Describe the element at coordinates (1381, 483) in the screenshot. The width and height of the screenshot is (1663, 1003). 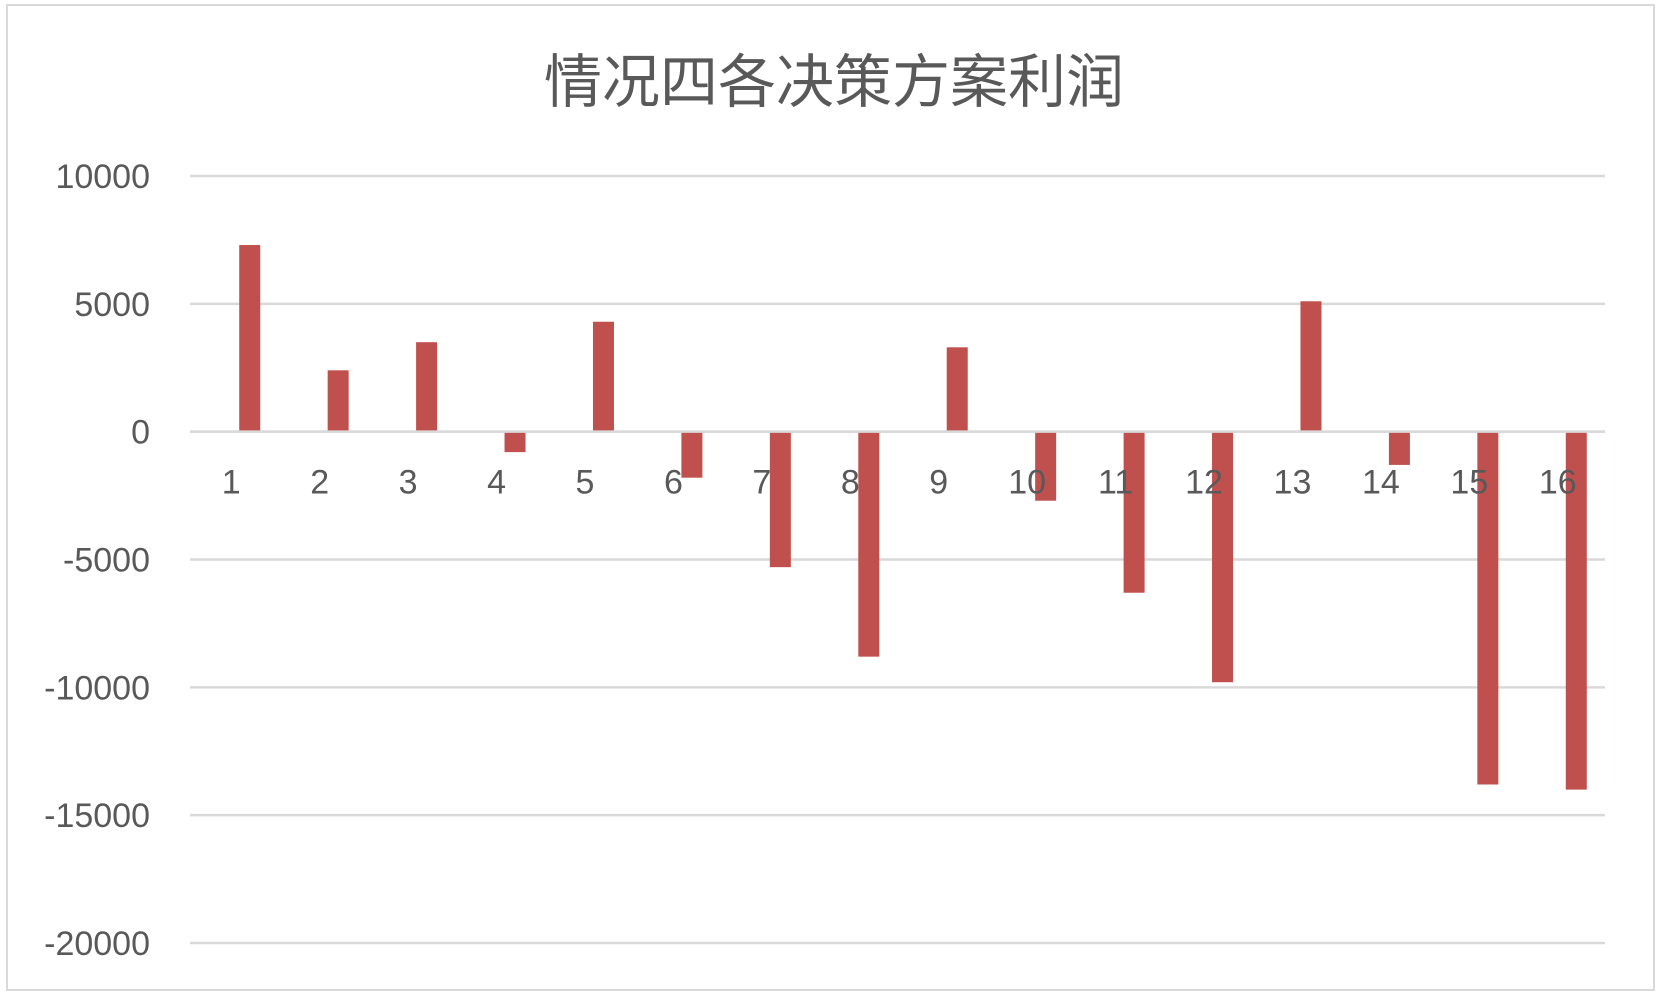
I see `x-tick-label: 14` at that location.